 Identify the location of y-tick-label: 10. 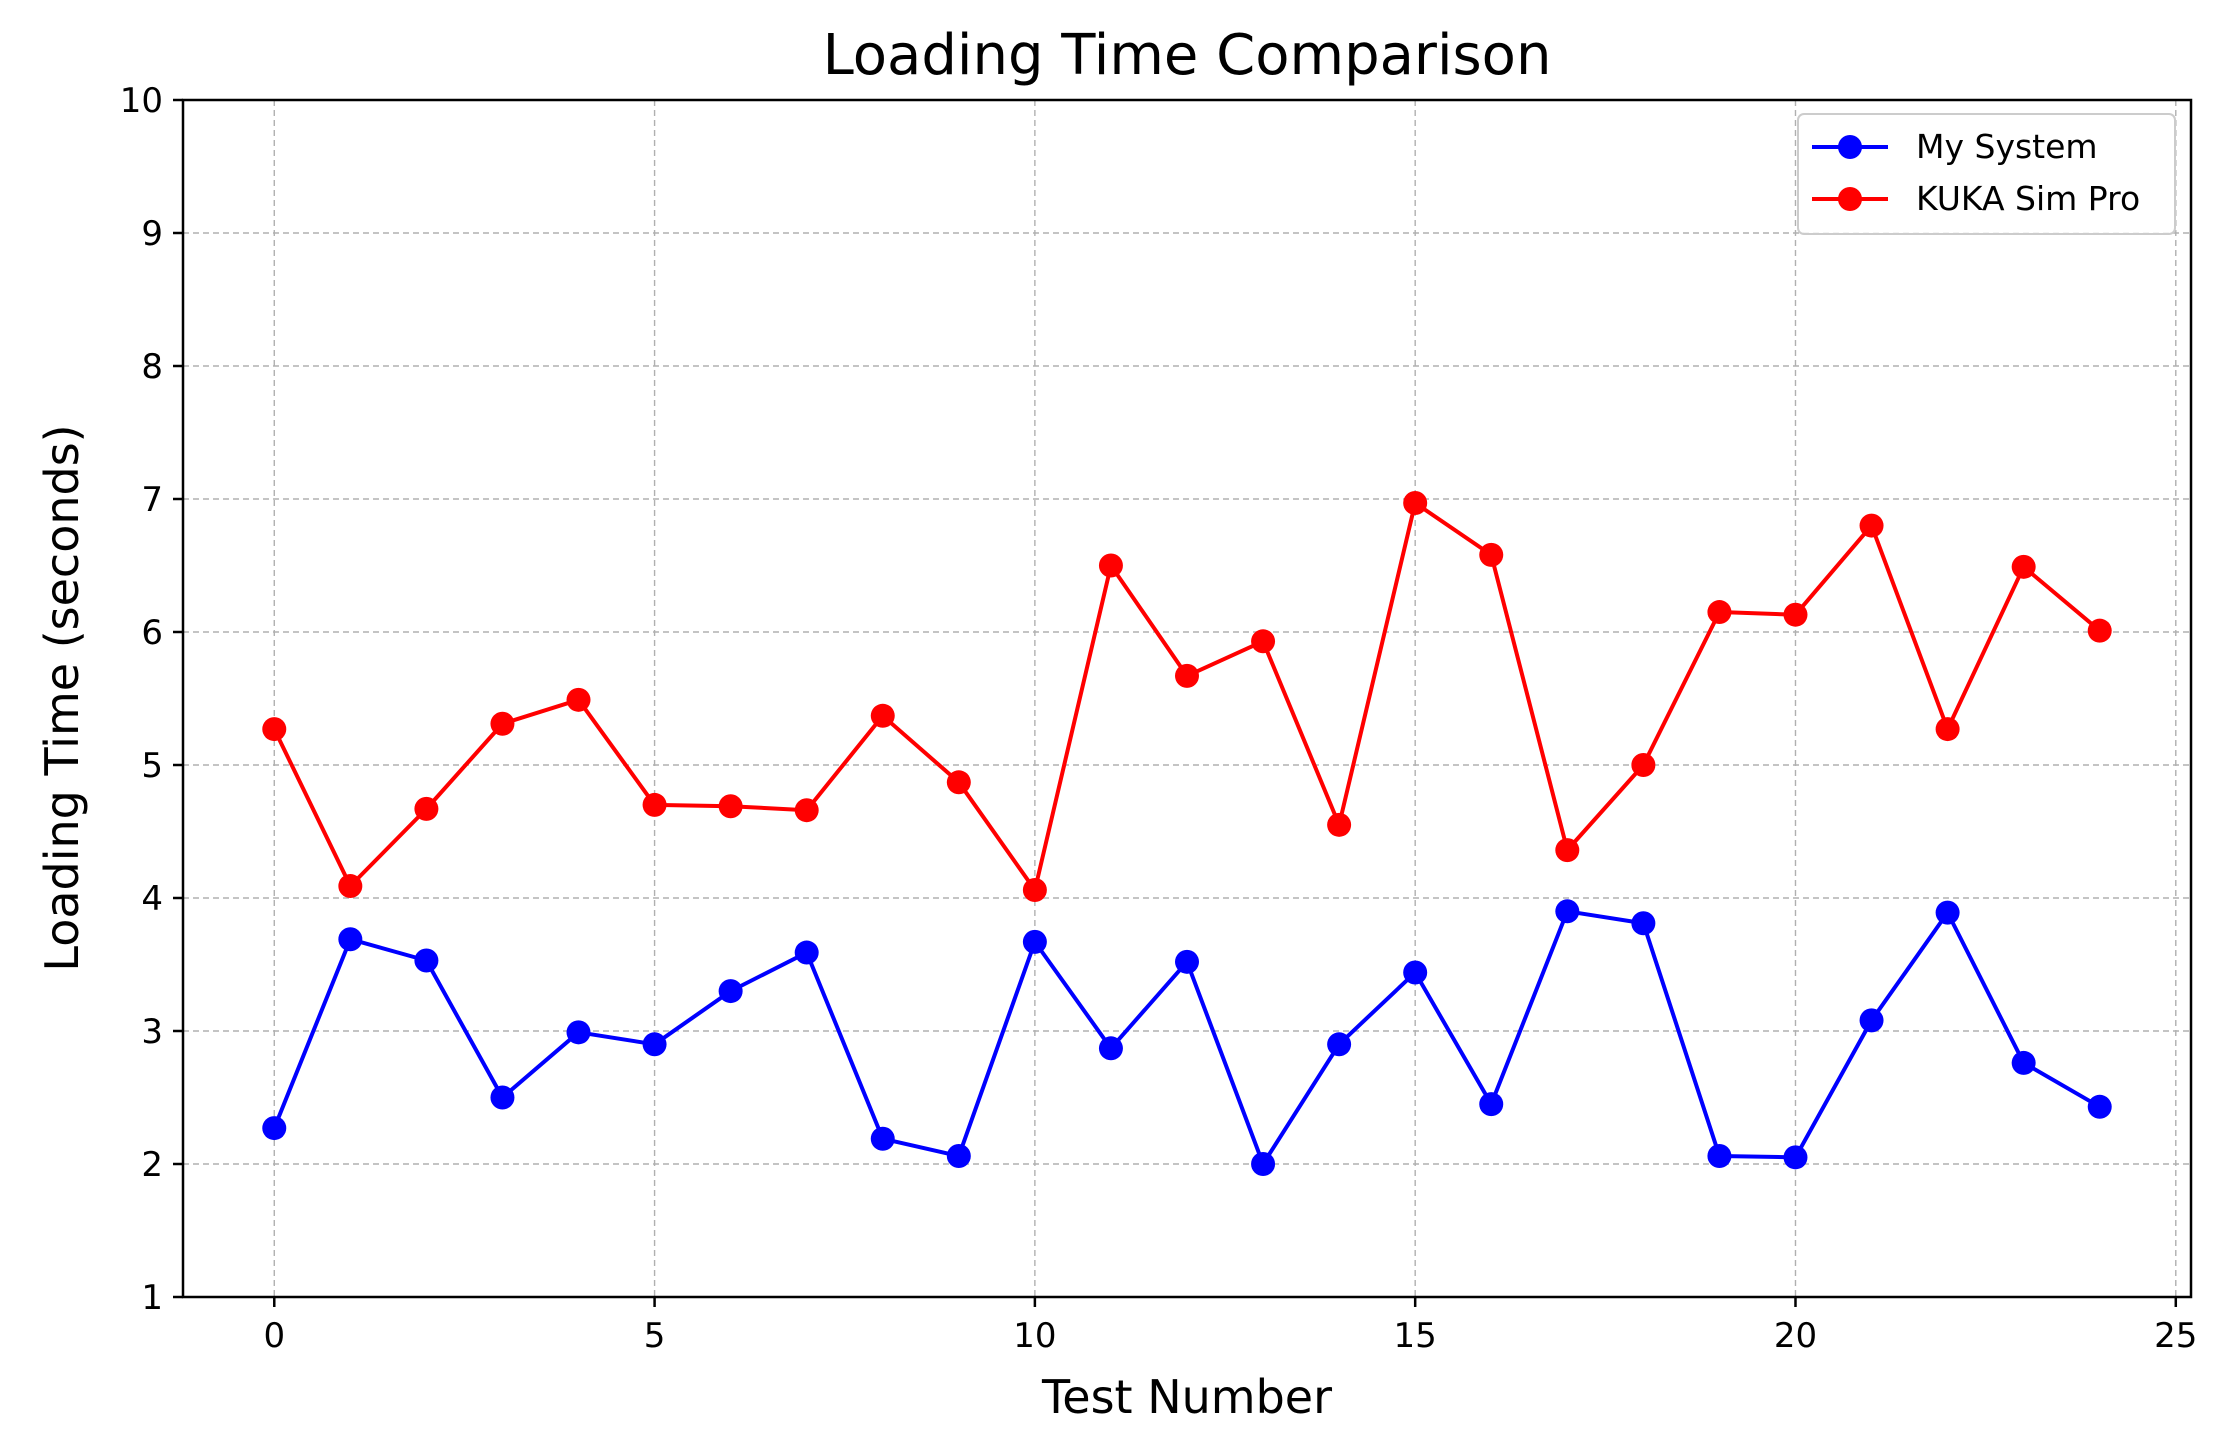
(141, 101).